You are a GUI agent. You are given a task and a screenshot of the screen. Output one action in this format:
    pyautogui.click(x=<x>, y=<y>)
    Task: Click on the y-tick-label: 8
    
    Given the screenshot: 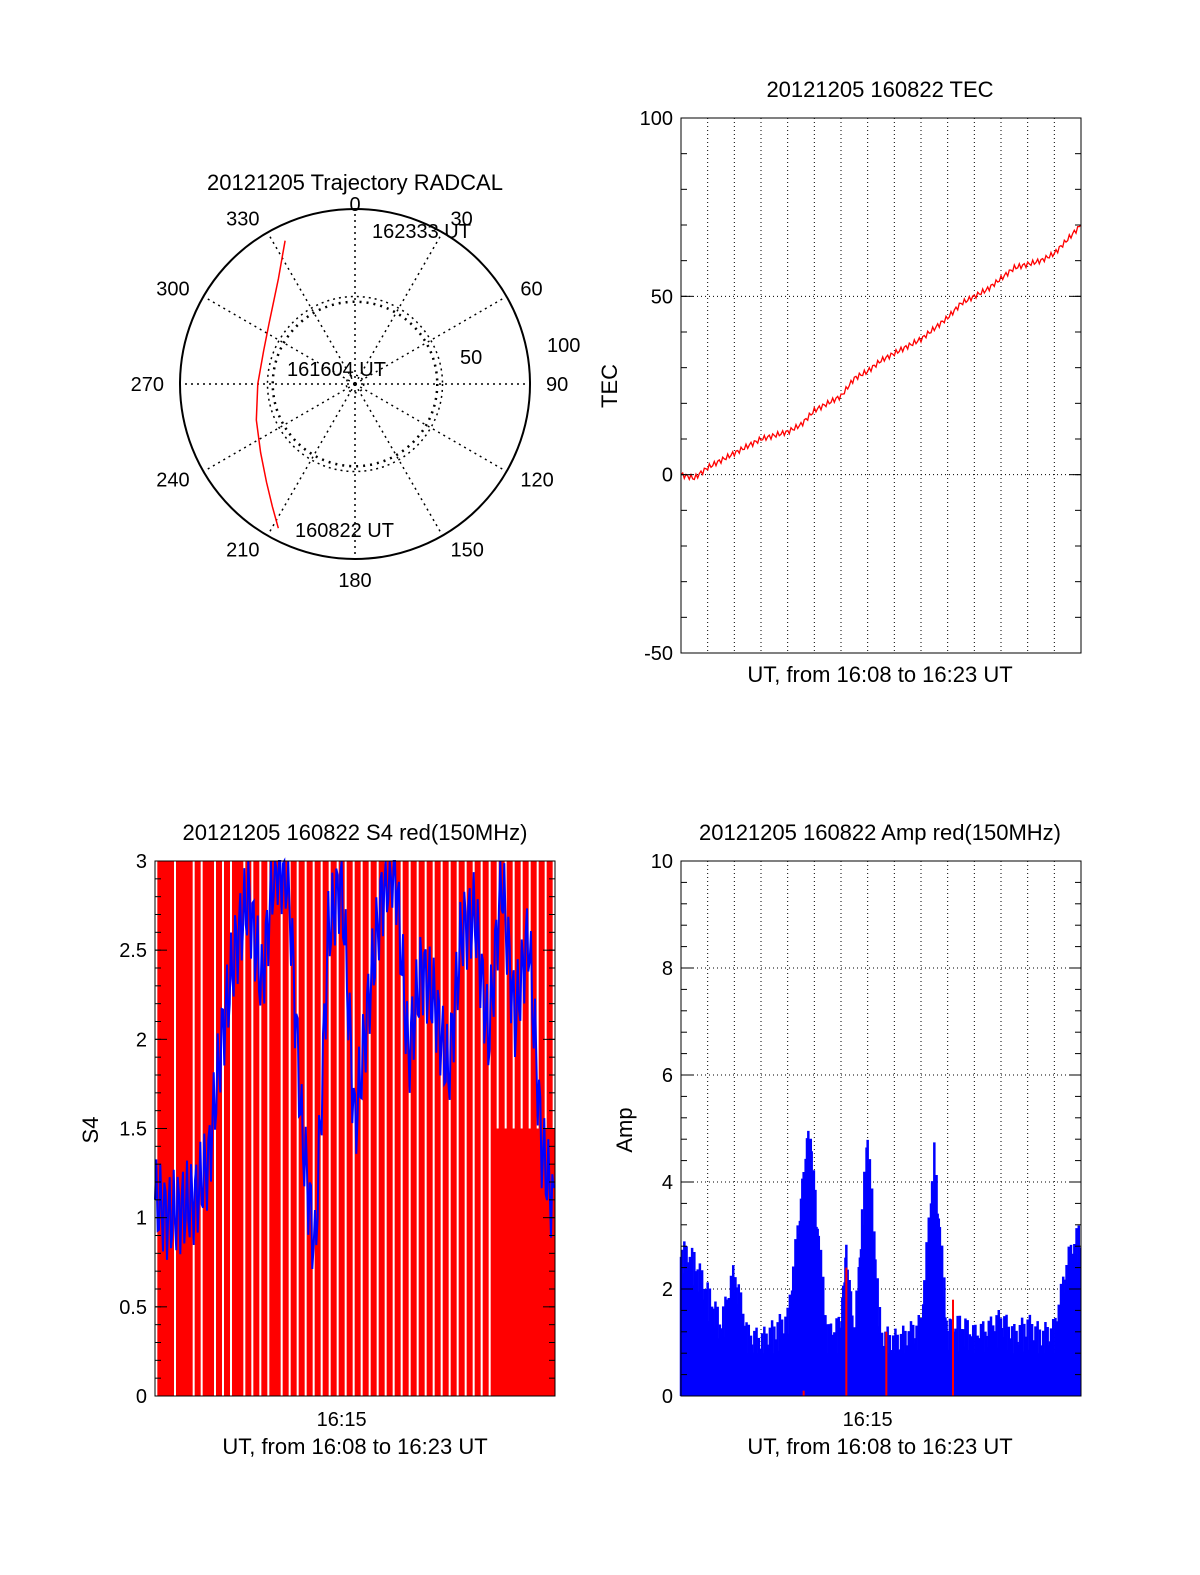 What is the action you would take?
    pyautogui.click(x=667, y=969)
    